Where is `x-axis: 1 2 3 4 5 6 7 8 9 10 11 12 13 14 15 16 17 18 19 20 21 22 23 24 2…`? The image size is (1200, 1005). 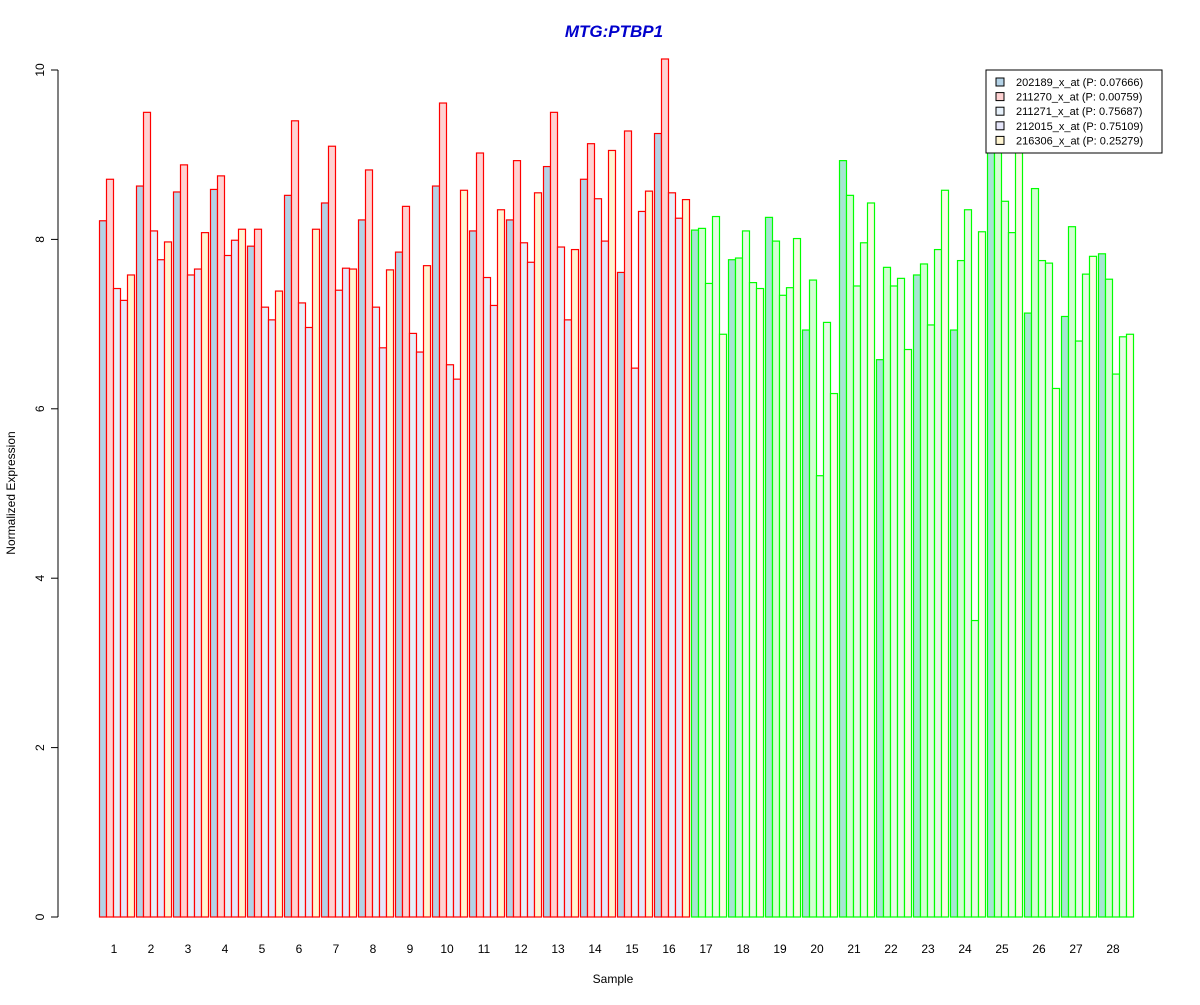
x-axis: 1 2 3 4 5 6 7 8 9 10 11 12 13 14 15 16 17 18 19 20 21 22 23 24 2… is located at coordinates (615, 949).